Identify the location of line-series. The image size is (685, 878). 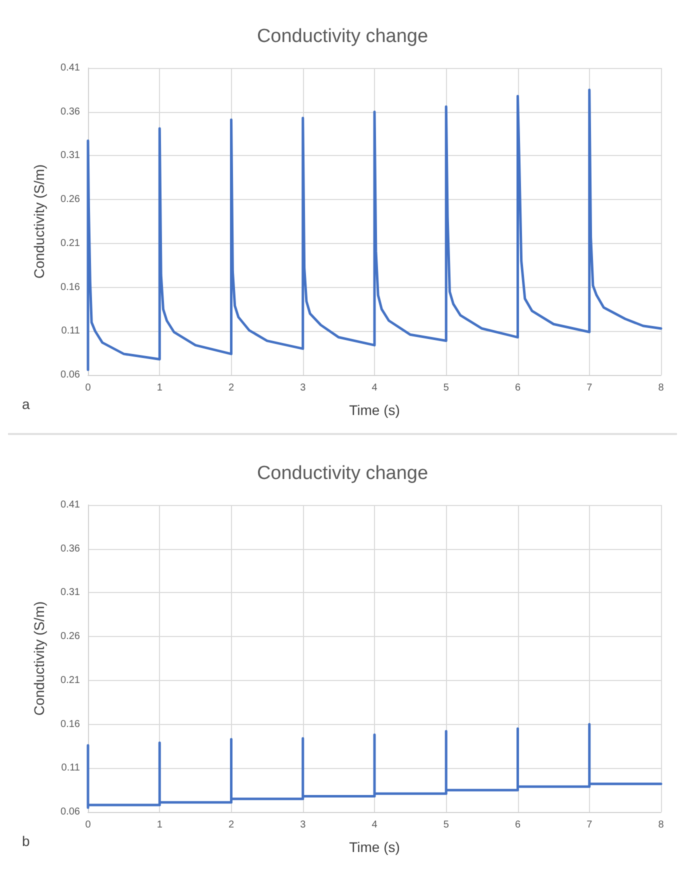
(374, 766).